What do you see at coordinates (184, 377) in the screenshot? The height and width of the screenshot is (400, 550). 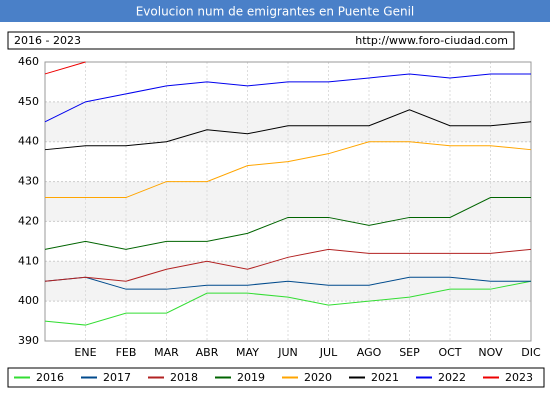 I see `legend-label: 2018` at bounding box center [184, 377].